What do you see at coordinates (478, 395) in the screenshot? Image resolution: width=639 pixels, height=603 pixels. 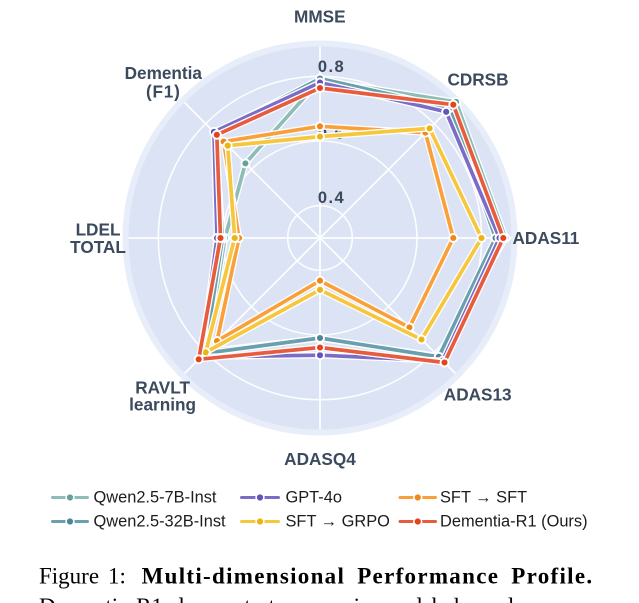 I see `svg-text: ADAS13` at bounding box center [478, 395].